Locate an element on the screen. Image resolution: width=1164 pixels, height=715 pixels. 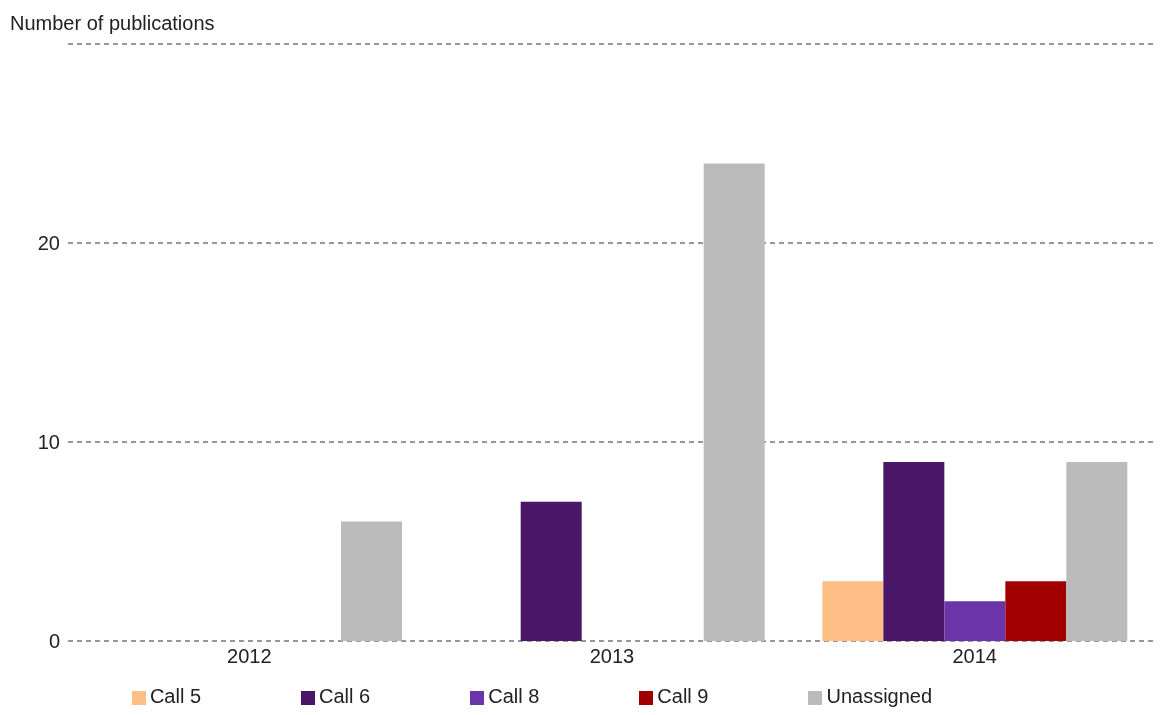
y-tick-label: 20 is located at coordinates (48, 243).